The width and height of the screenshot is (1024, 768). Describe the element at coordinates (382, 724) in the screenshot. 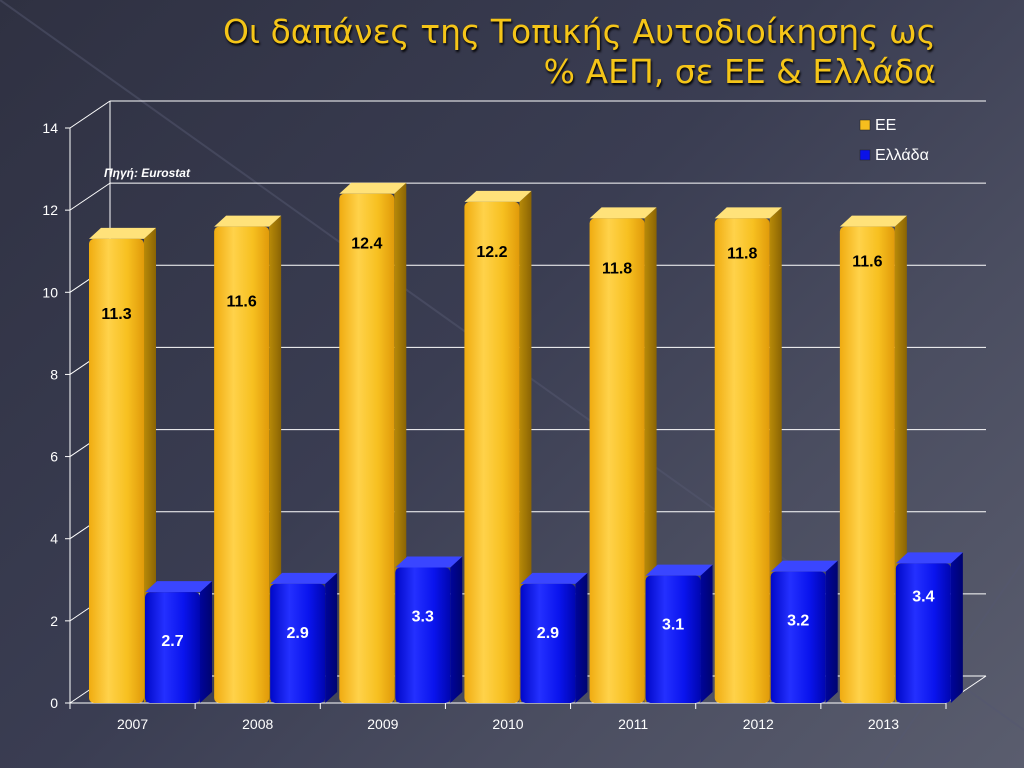

I see `x-tick-label: 2009` at that location.